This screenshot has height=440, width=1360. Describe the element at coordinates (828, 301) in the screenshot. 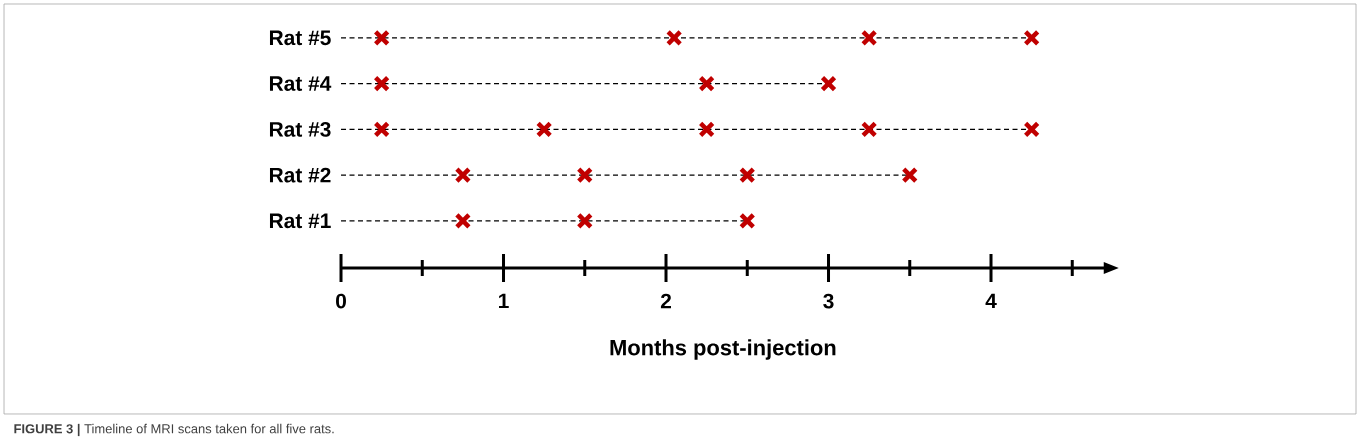

I see `x-tick-label: 3` at that location.